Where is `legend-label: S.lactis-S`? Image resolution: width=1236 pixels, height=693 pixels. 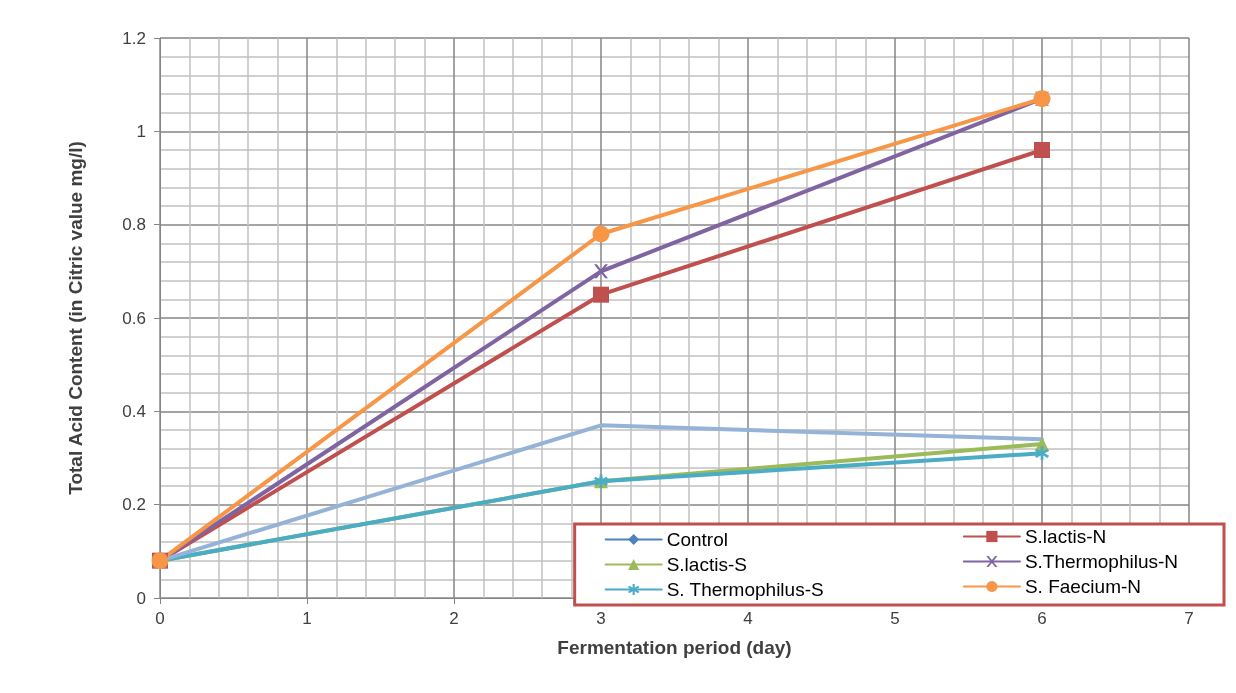
legend-label: S.lactis-S is located at coordinates (706, 564).